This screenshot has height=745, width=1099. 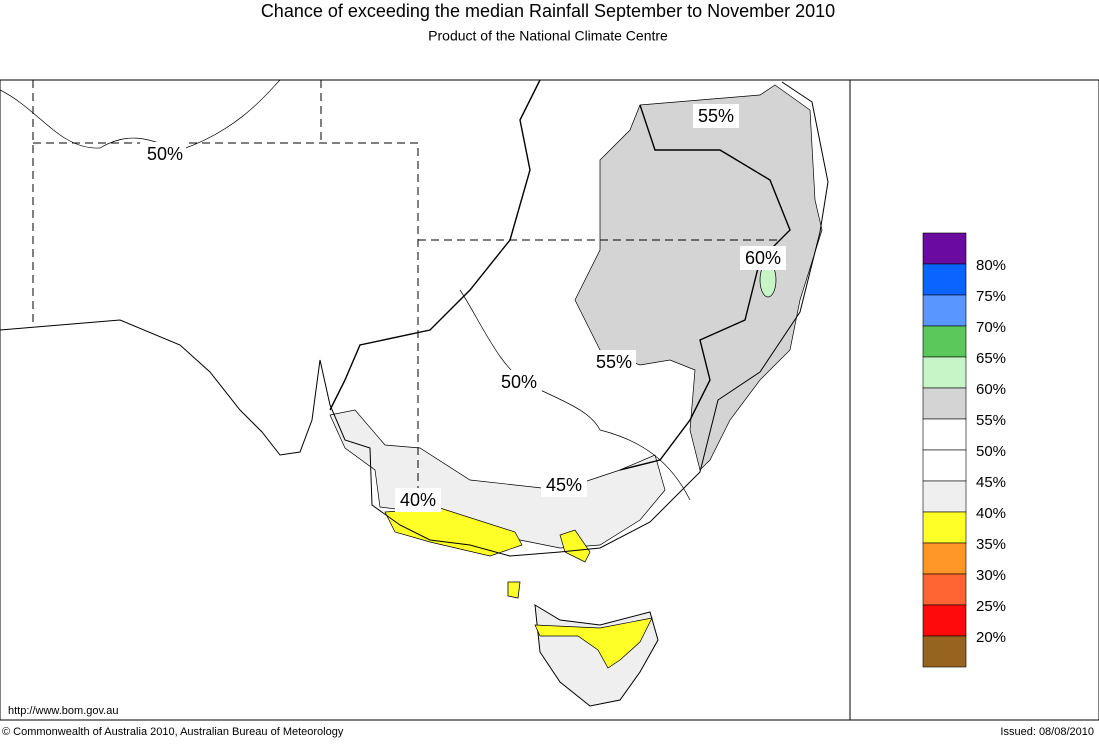 I want to click on legend-label: 80%, so click(x=991, y=265).